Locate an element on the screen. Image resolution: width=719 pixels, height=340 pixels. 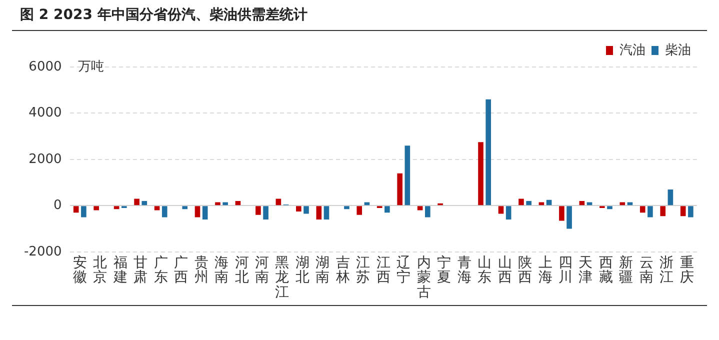
x-tick-label: 新疆 is located at coordinates (626, 270).